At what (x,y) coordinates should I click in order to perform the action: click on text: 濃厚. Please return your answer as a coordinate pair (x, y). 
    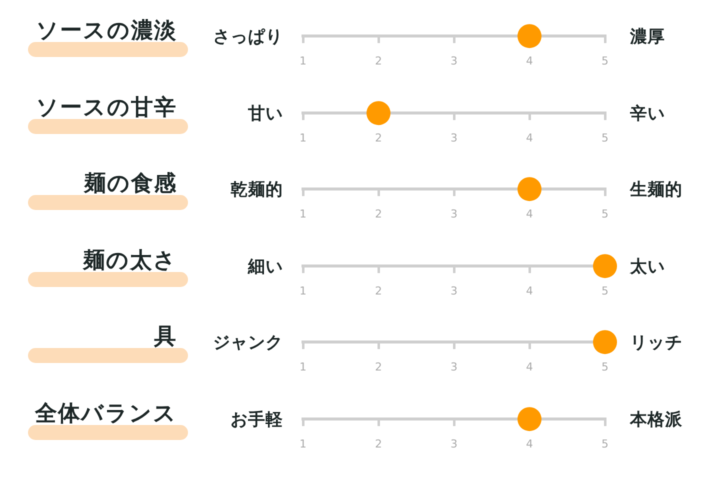
    Looking at the image, I should click on (647, 37).